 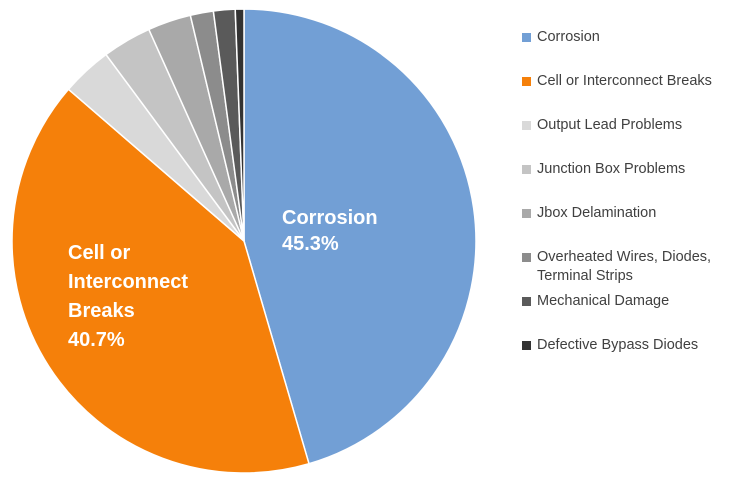 I want to click on legend-label: Corrosion, so click(x=568, y=37).